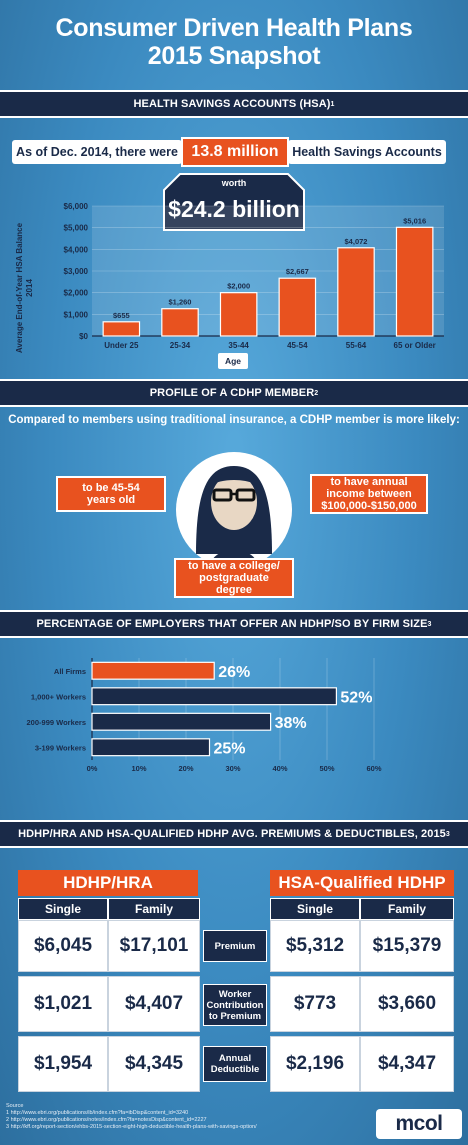  I want to click on hsa-banner-prefix: As of Dec. 2014, there were, so click(97, 152).